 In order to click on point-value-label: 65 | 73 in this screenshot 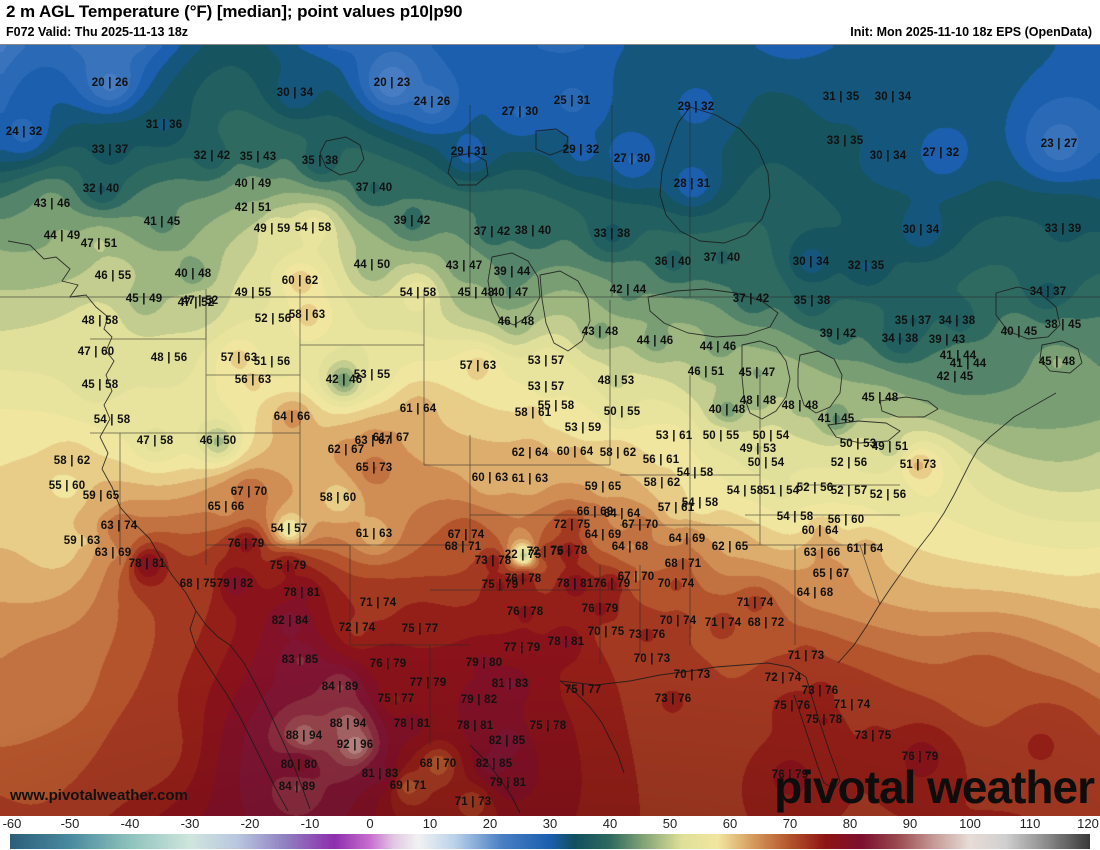, I will do `click(374, 468)`.